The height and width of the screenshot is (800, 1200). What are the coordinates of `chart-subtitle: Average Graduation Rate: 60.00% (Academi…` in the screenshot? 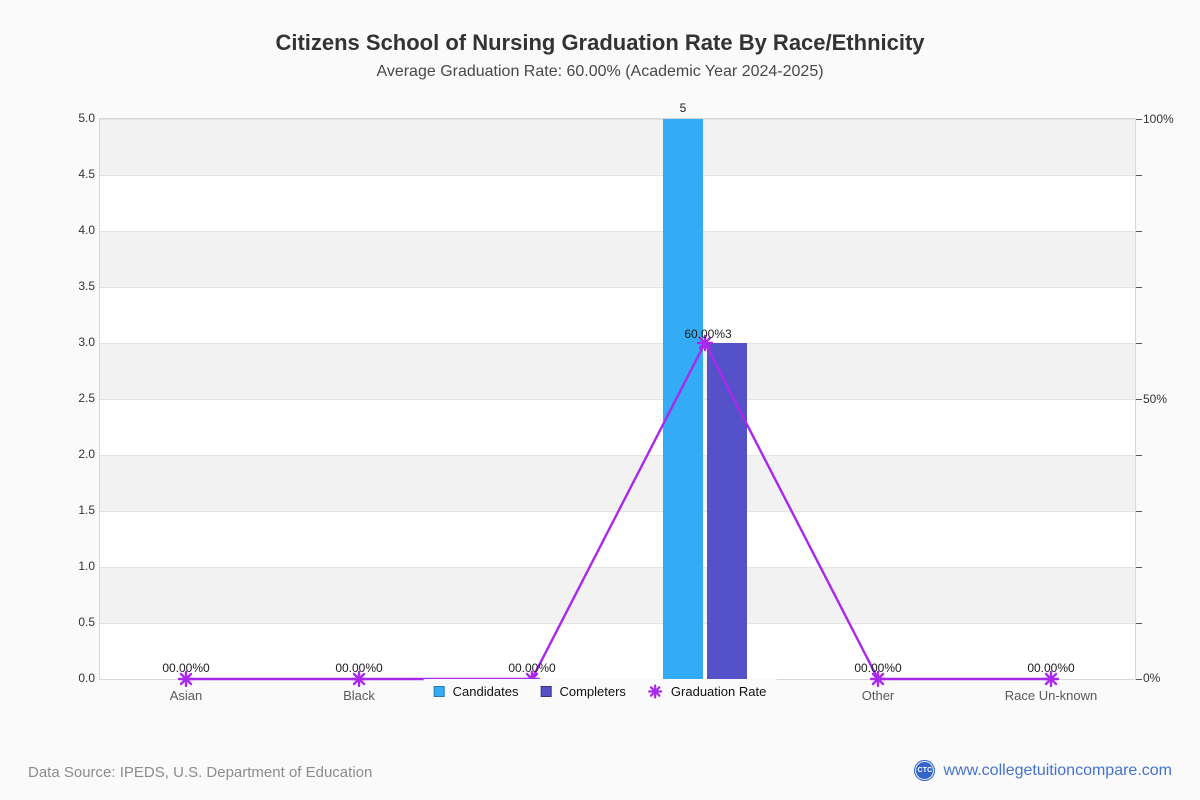 It's located at (600, 71).